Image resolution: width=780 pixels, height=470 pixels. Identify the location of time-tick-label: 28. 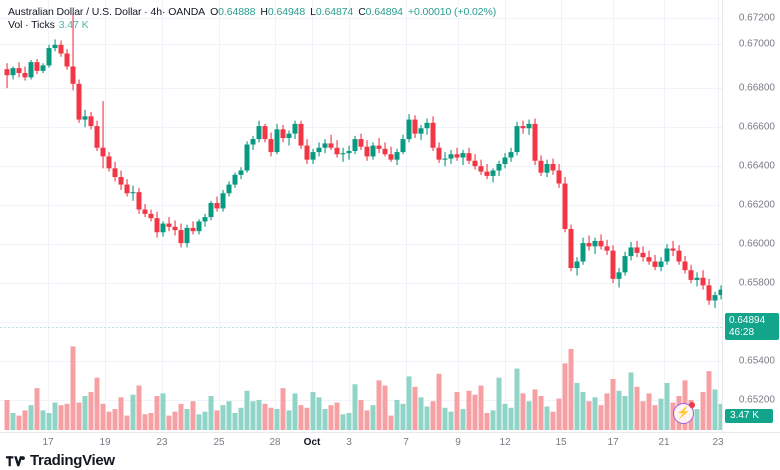
(275, 442).